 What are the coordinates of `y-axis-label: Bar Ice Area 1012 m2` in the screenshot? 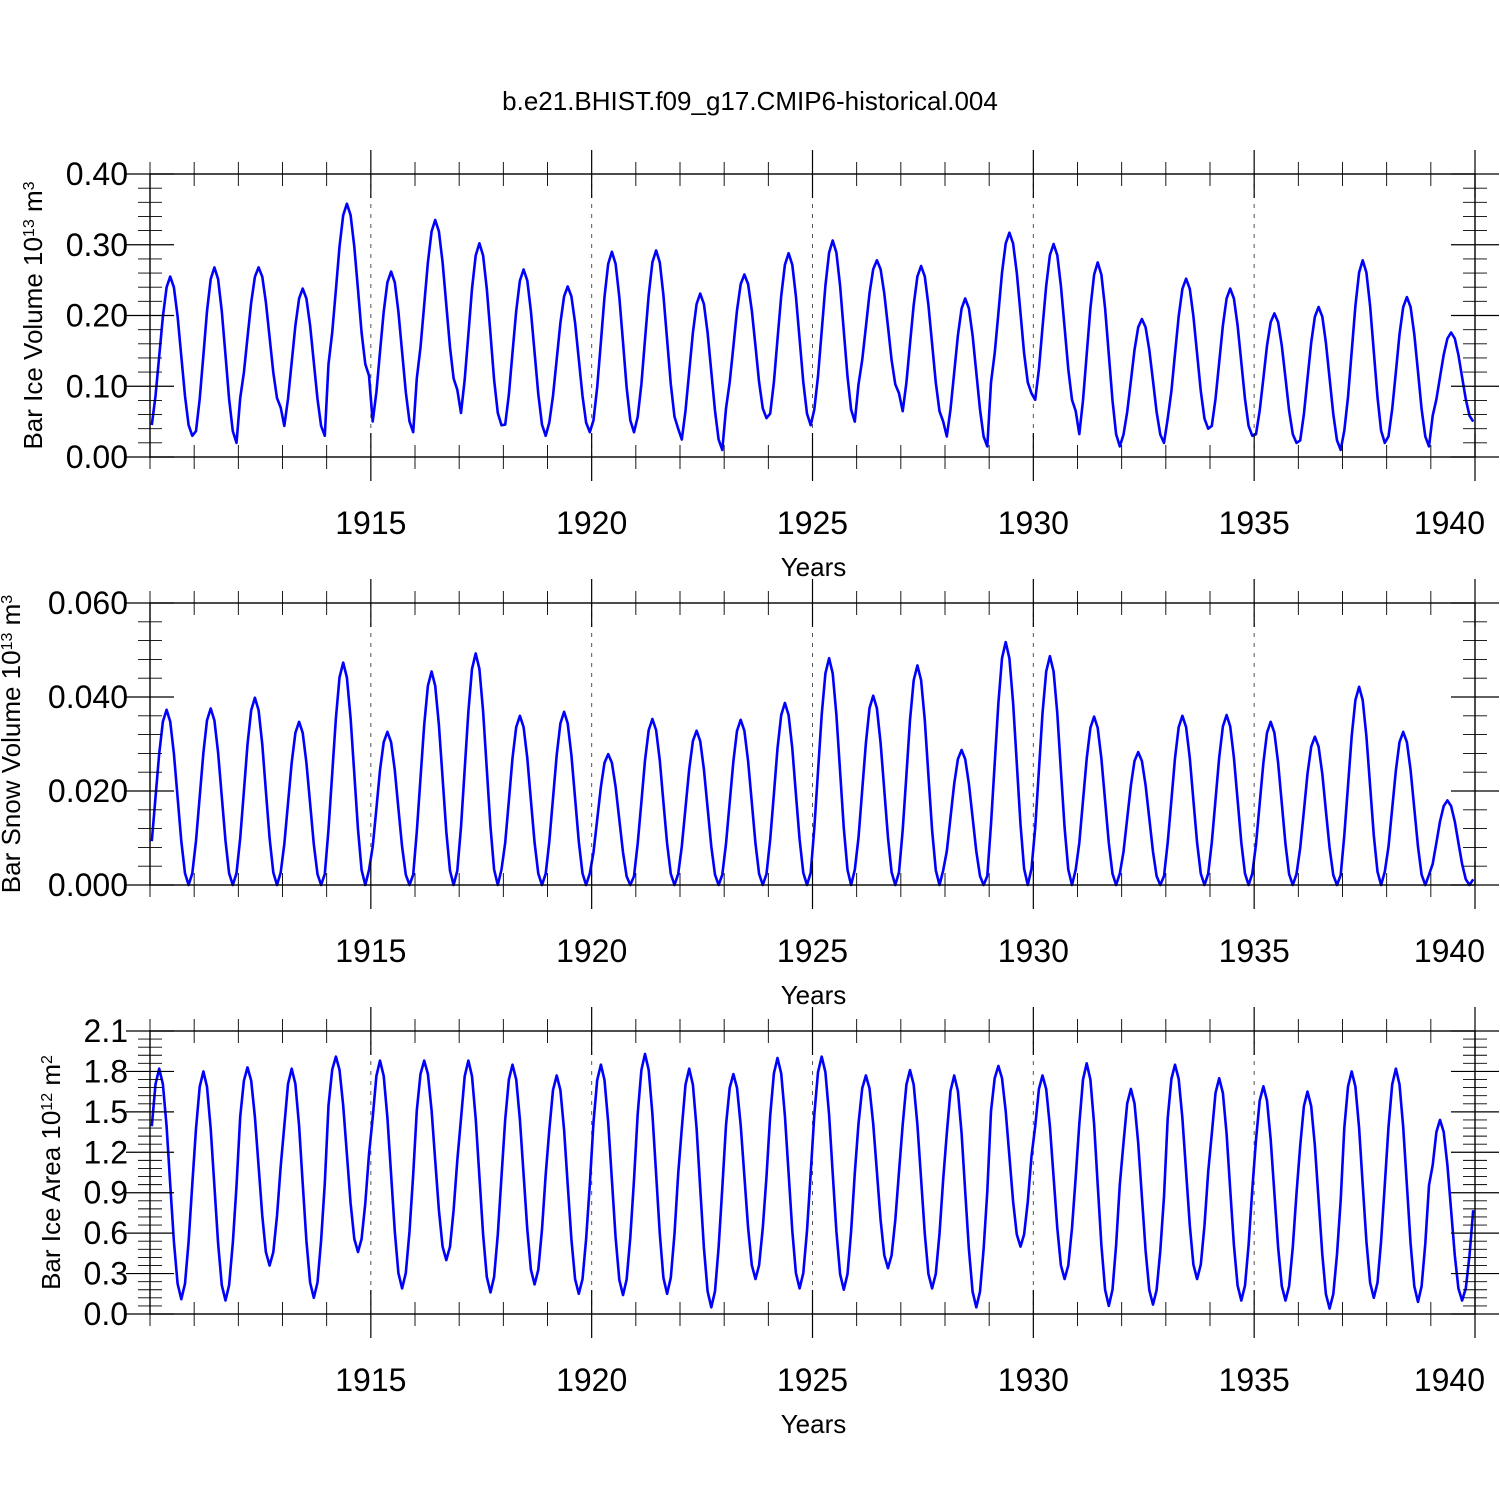 It's located at (51, 1172).